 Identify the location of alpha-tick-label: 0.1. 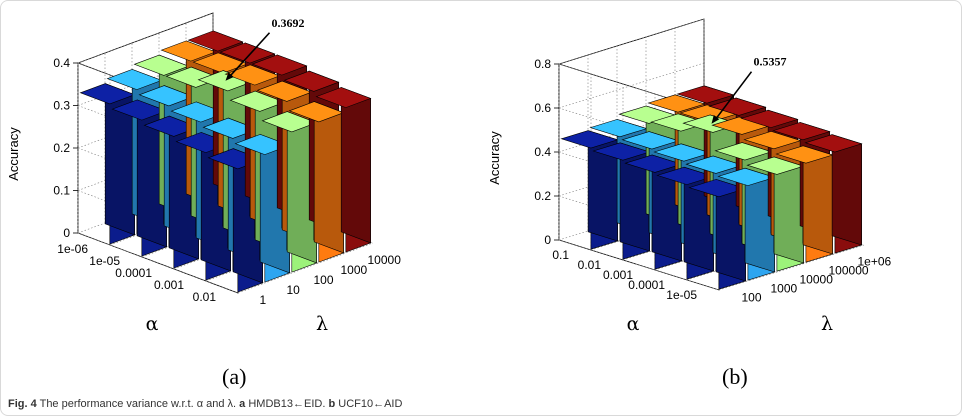
(560, 255).